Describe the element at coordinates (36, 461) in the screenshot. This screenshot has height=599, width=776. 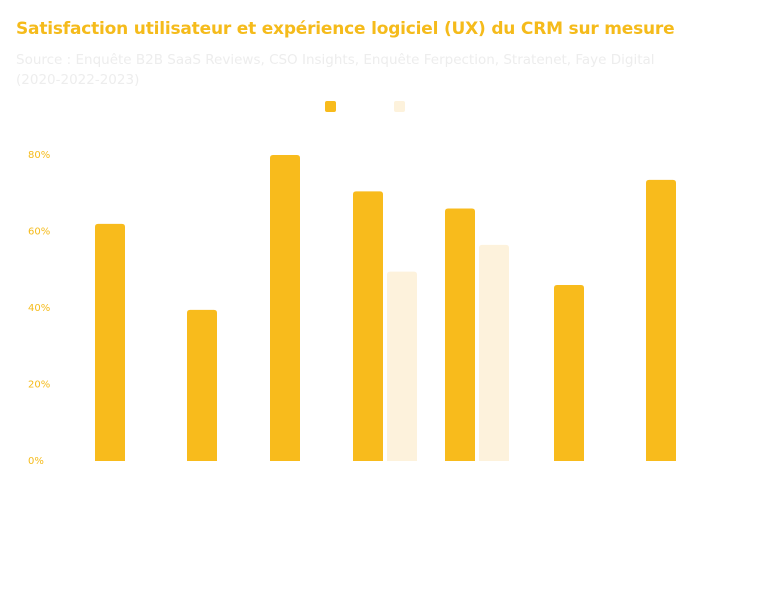
I see `y-tick-label: 0%` at that location.